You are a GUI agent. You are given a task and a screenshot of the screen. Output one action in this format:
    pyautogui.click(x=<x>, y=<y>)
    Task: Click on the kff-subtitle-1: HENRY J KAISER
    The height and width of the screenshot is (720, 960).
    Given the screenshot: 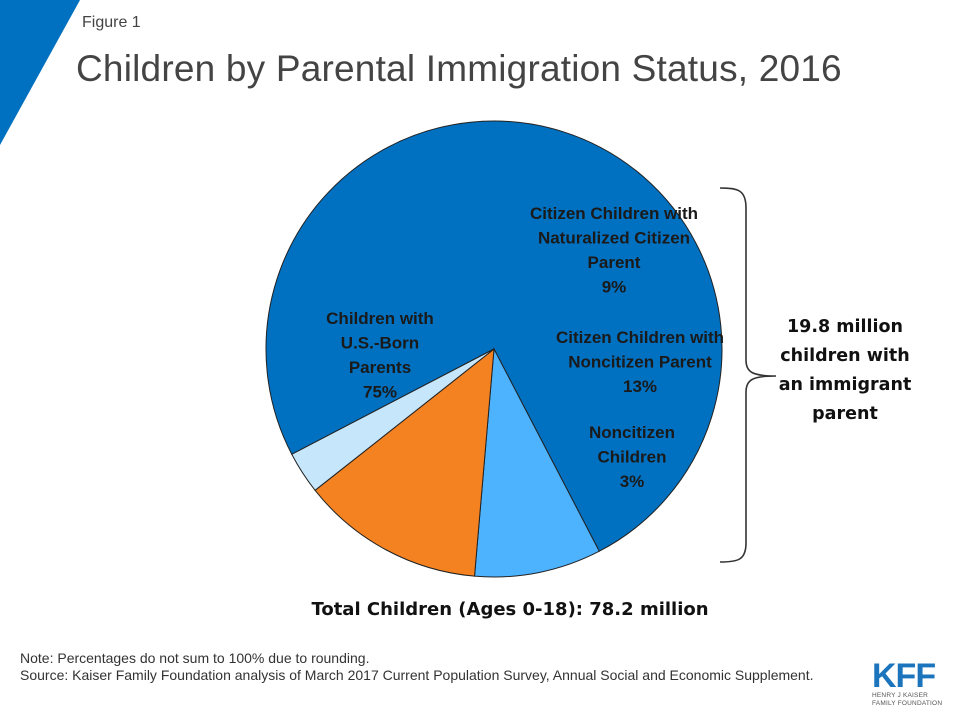 What is the action you would take?
    pyautogui.click(x=900, y=695)
    